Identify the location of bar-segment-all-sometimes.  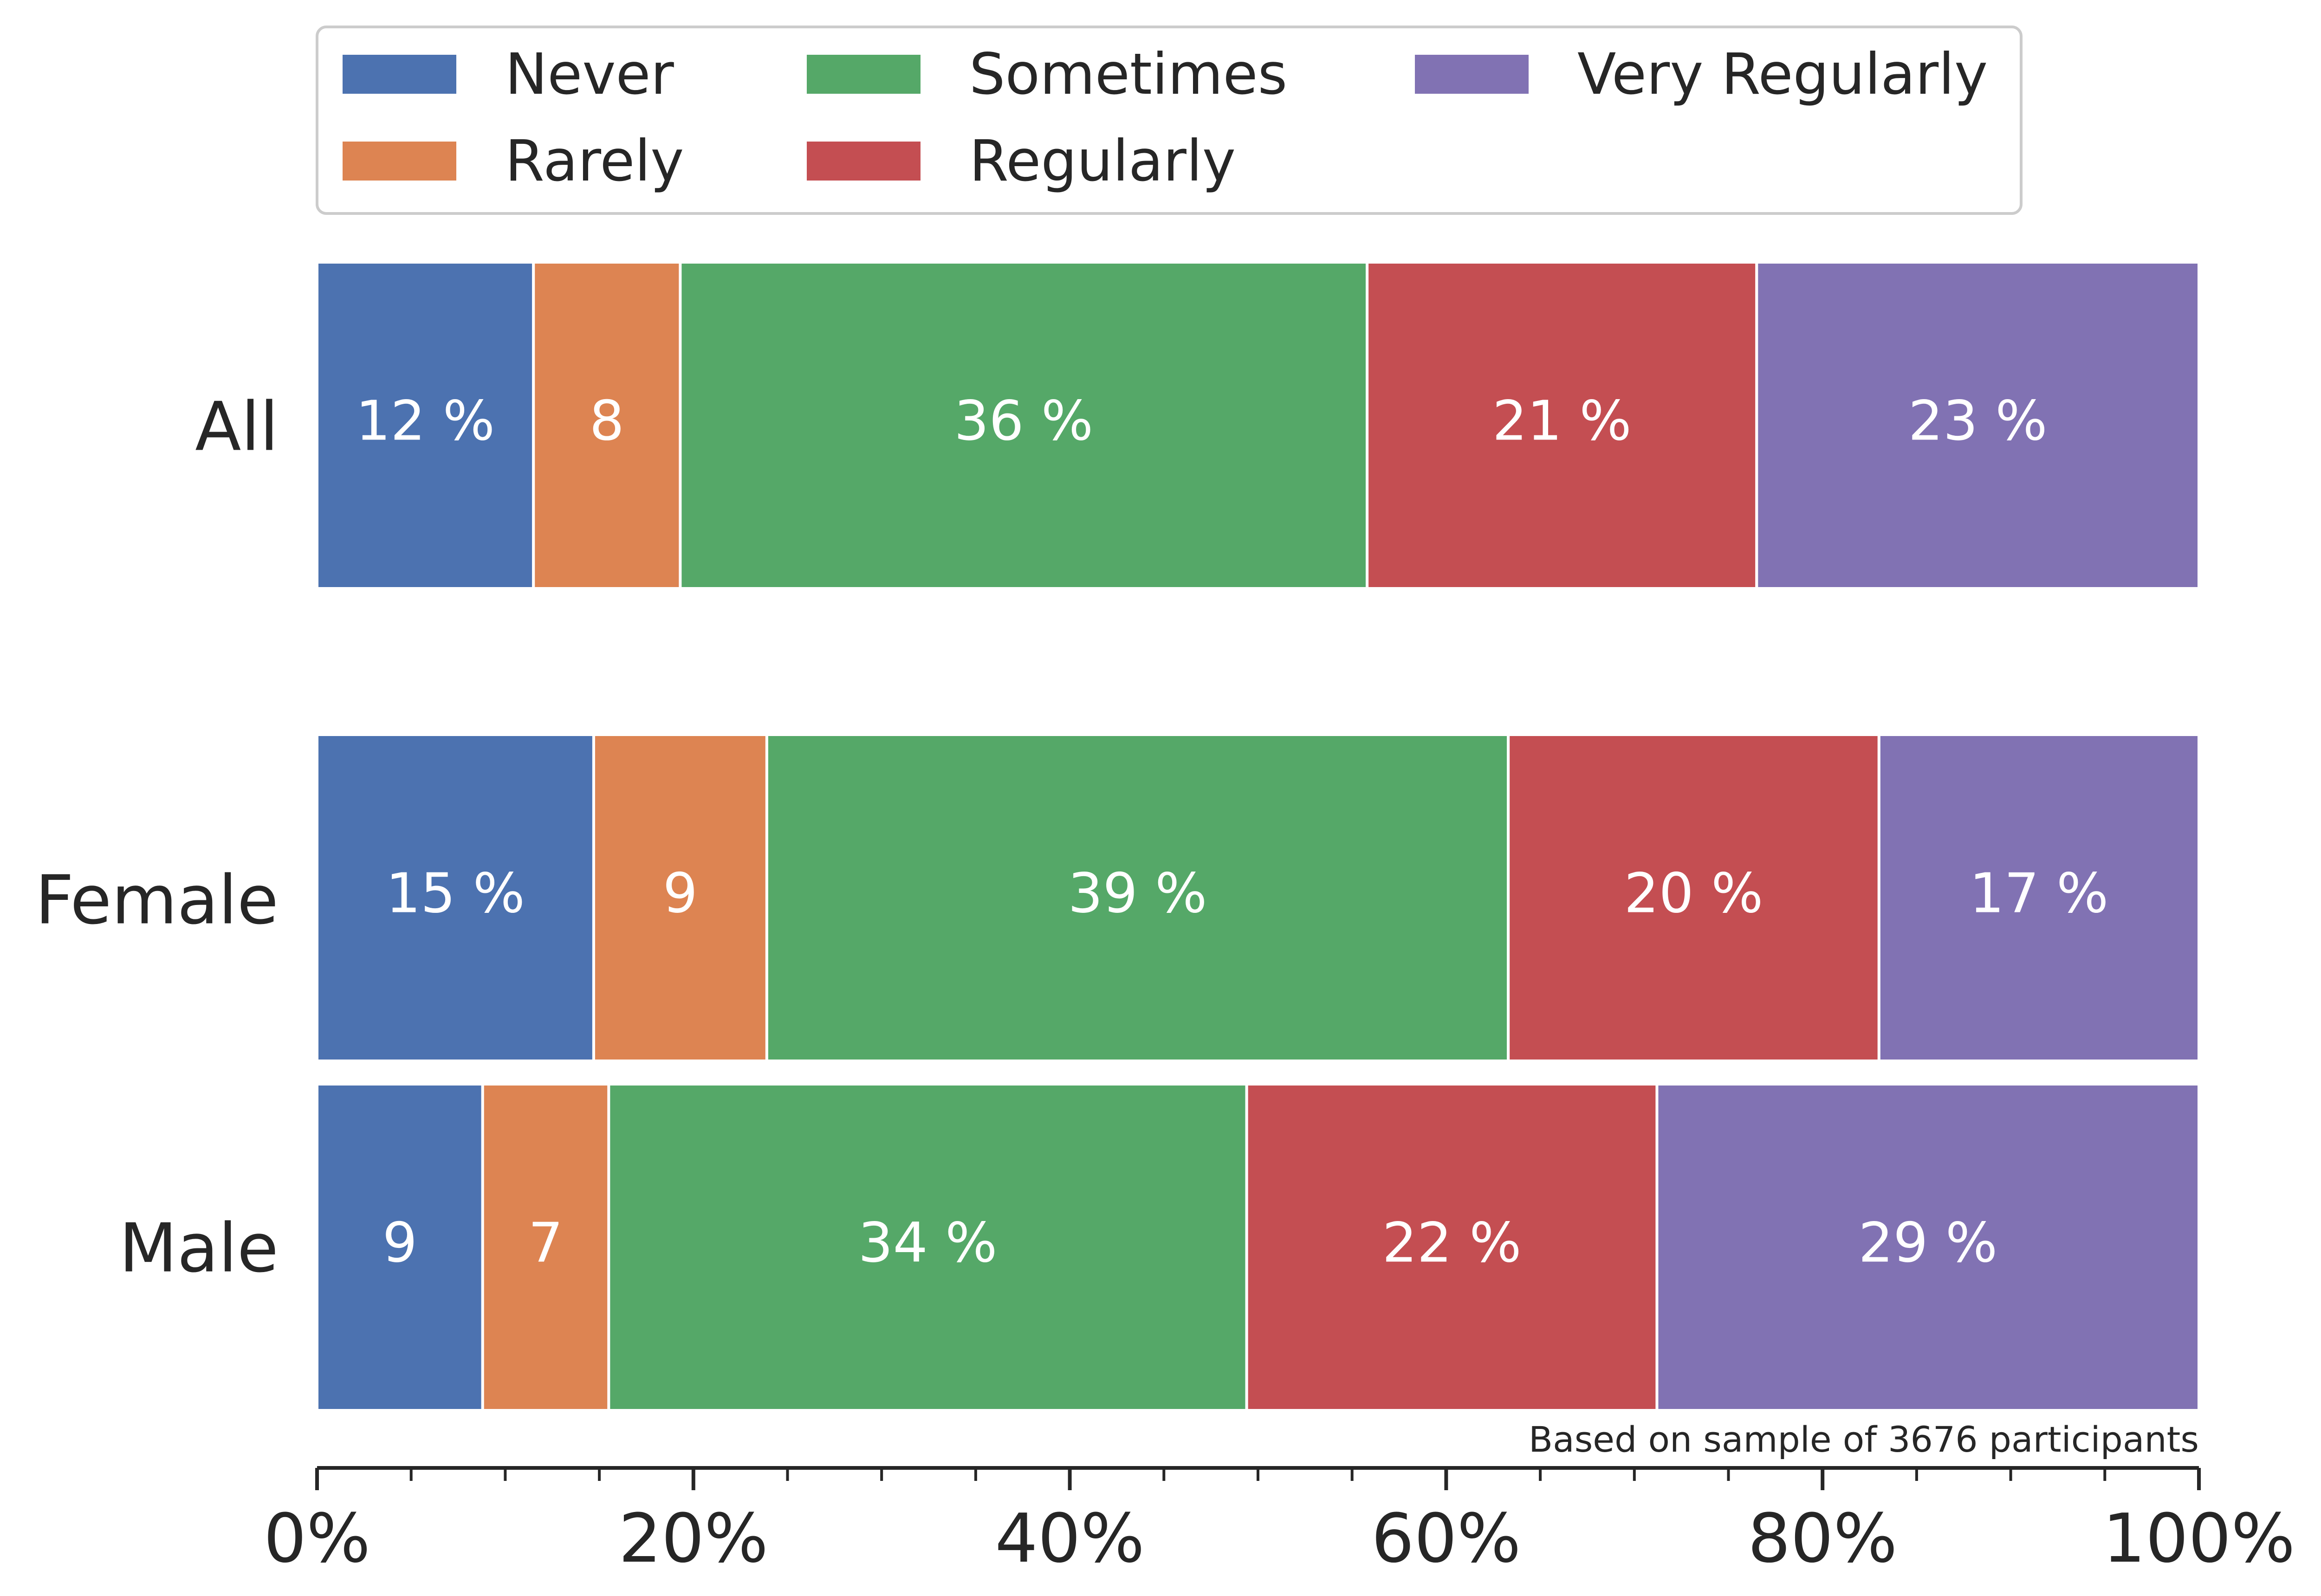
(1024, 425).